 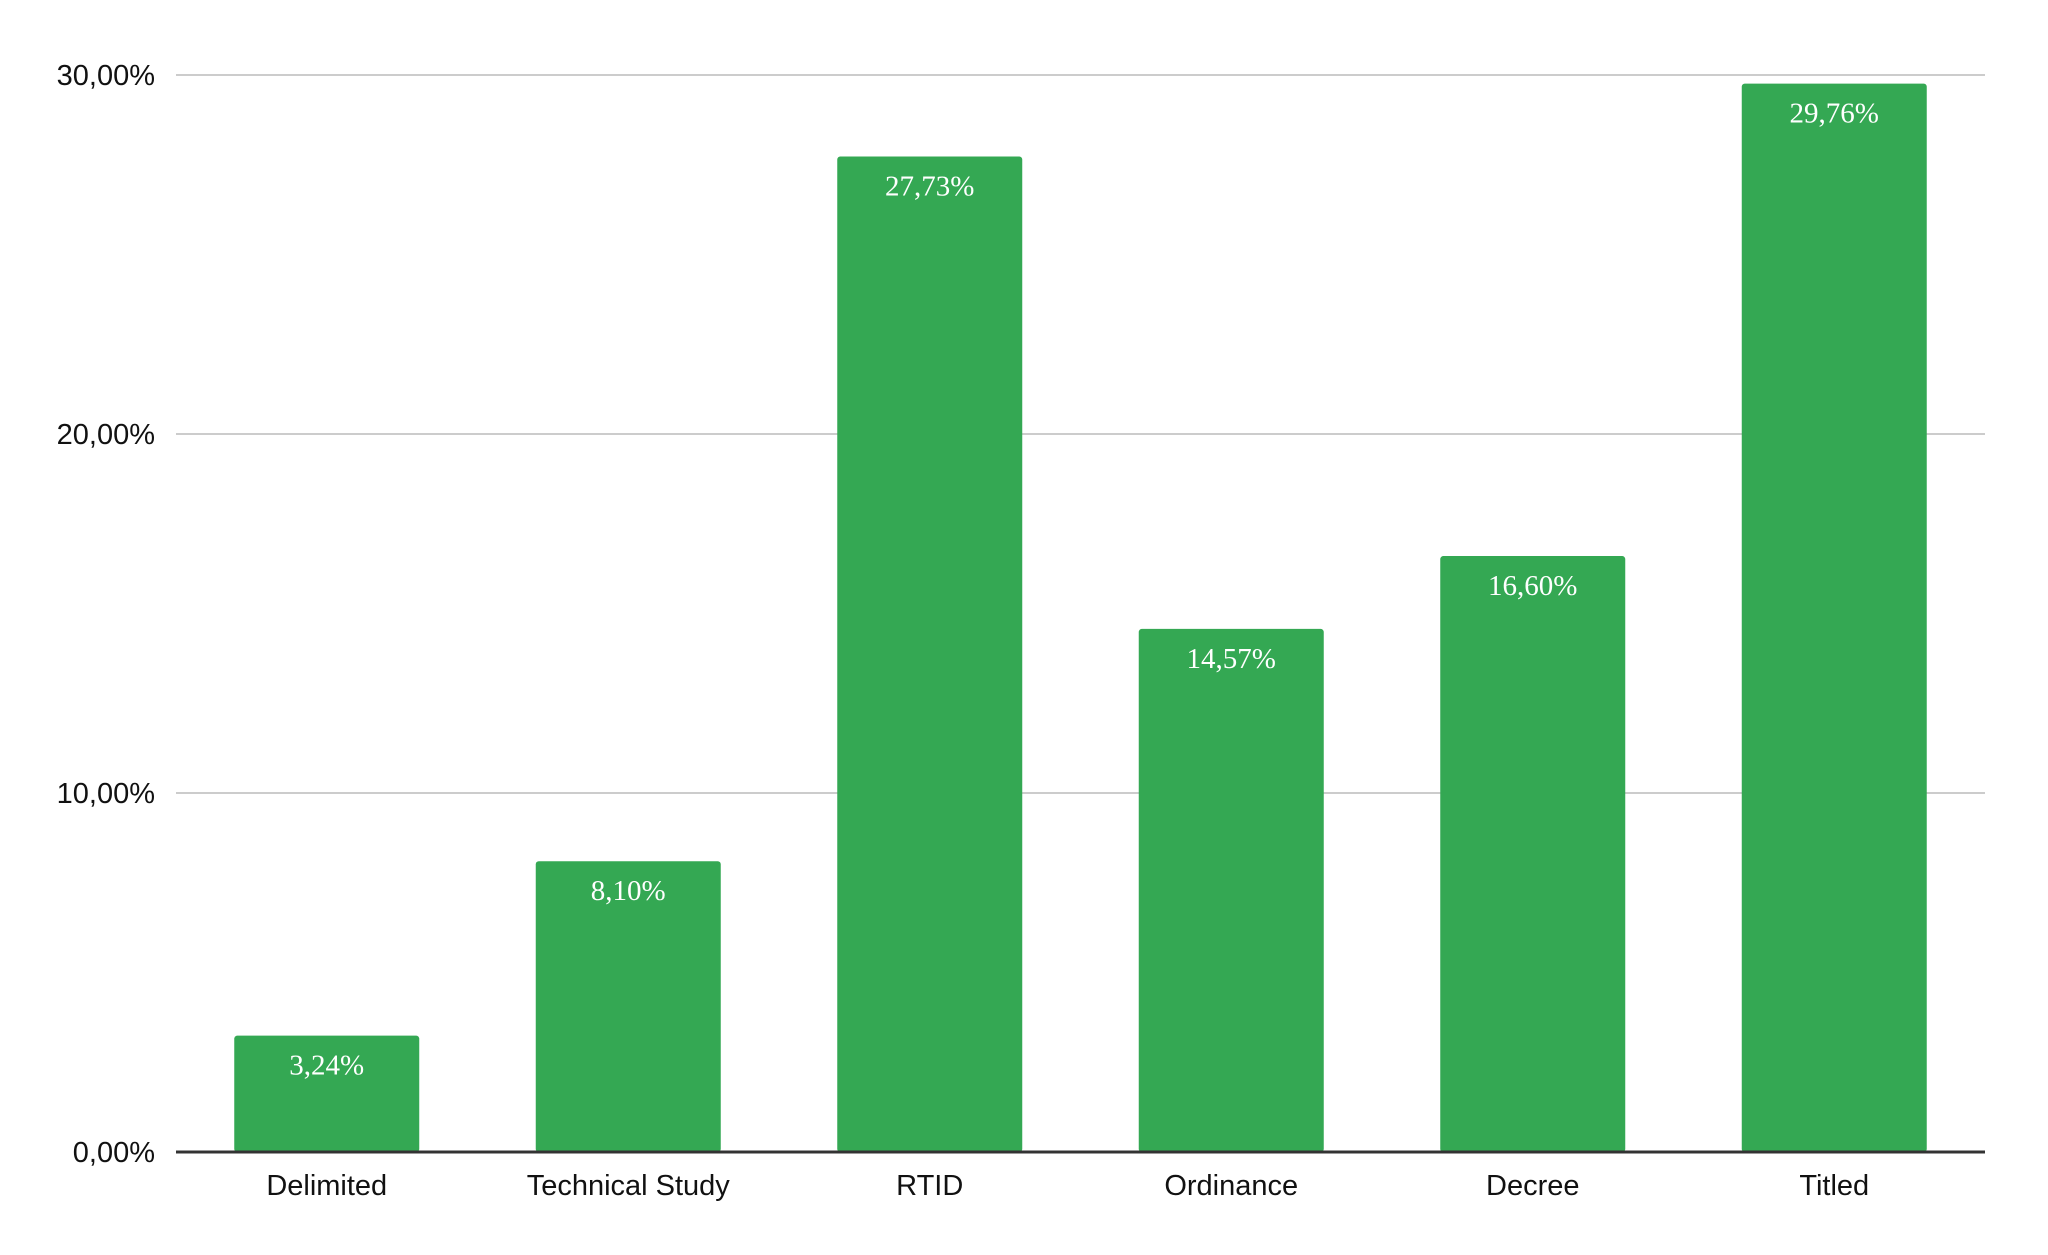 I want to click on data-label: 8,10%, so click(x=628, y=891).